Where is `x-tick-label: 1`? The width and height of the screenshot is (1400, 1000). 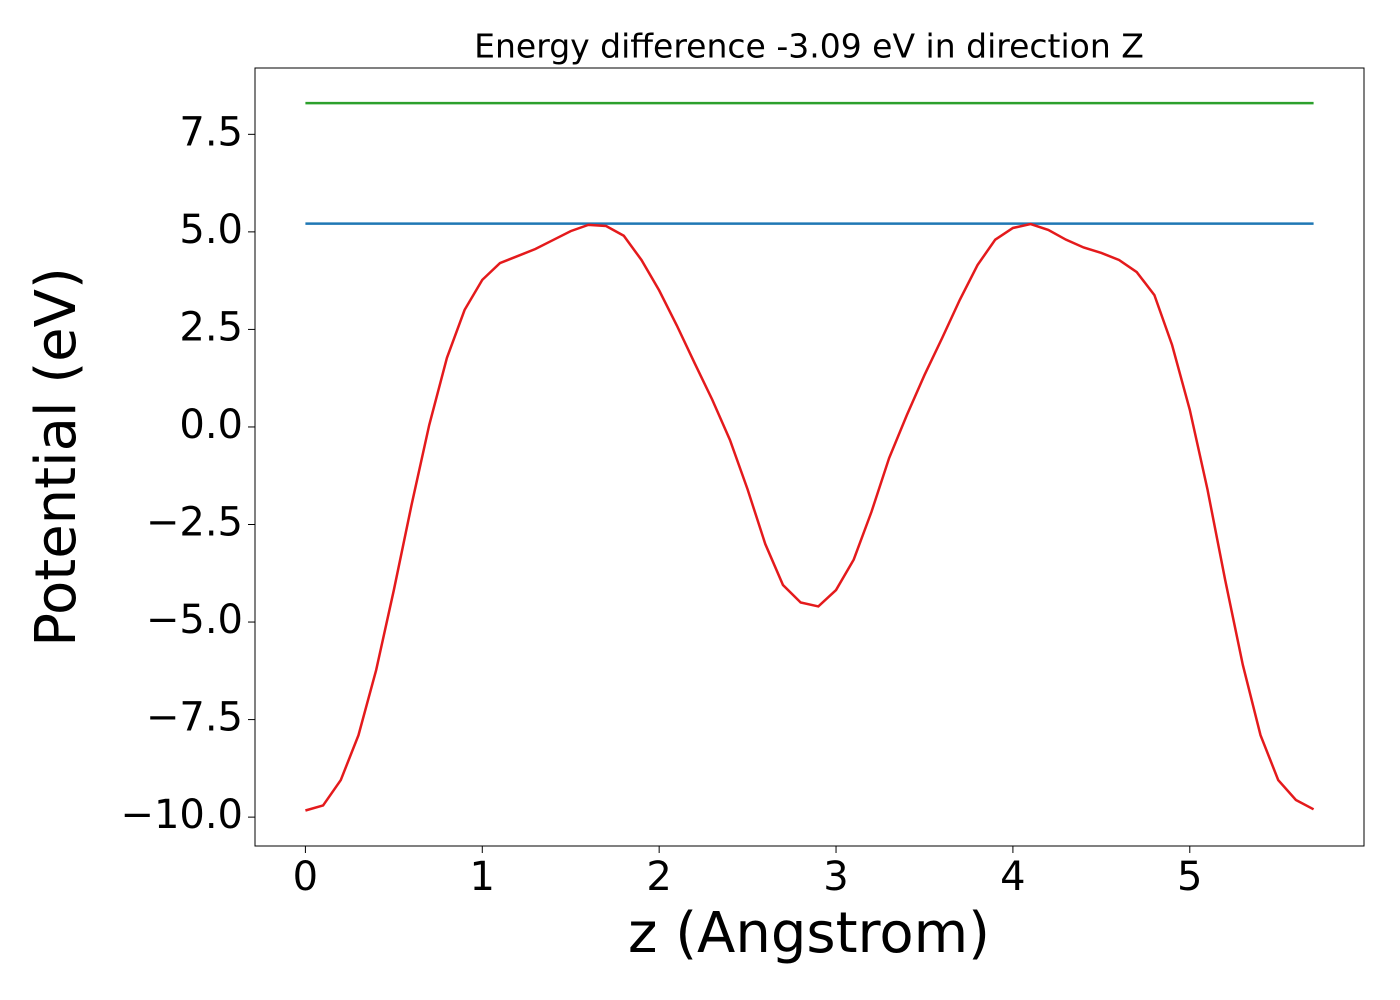 x-tick-label: 1 is located at coordinates (482, 877).